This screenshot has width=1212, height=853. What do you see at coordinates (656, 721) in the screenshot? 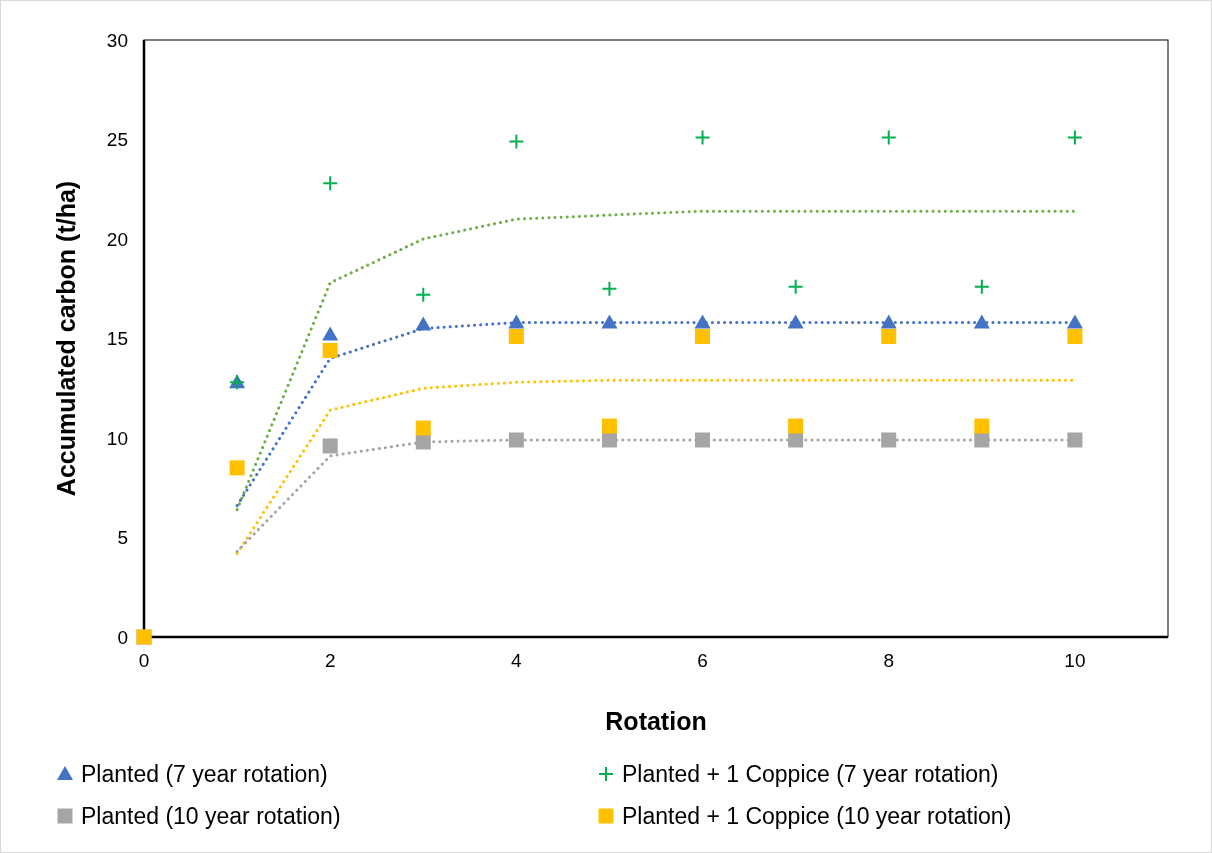
I see `x-axis-title: Rotation` at bounding box center [656, 721].